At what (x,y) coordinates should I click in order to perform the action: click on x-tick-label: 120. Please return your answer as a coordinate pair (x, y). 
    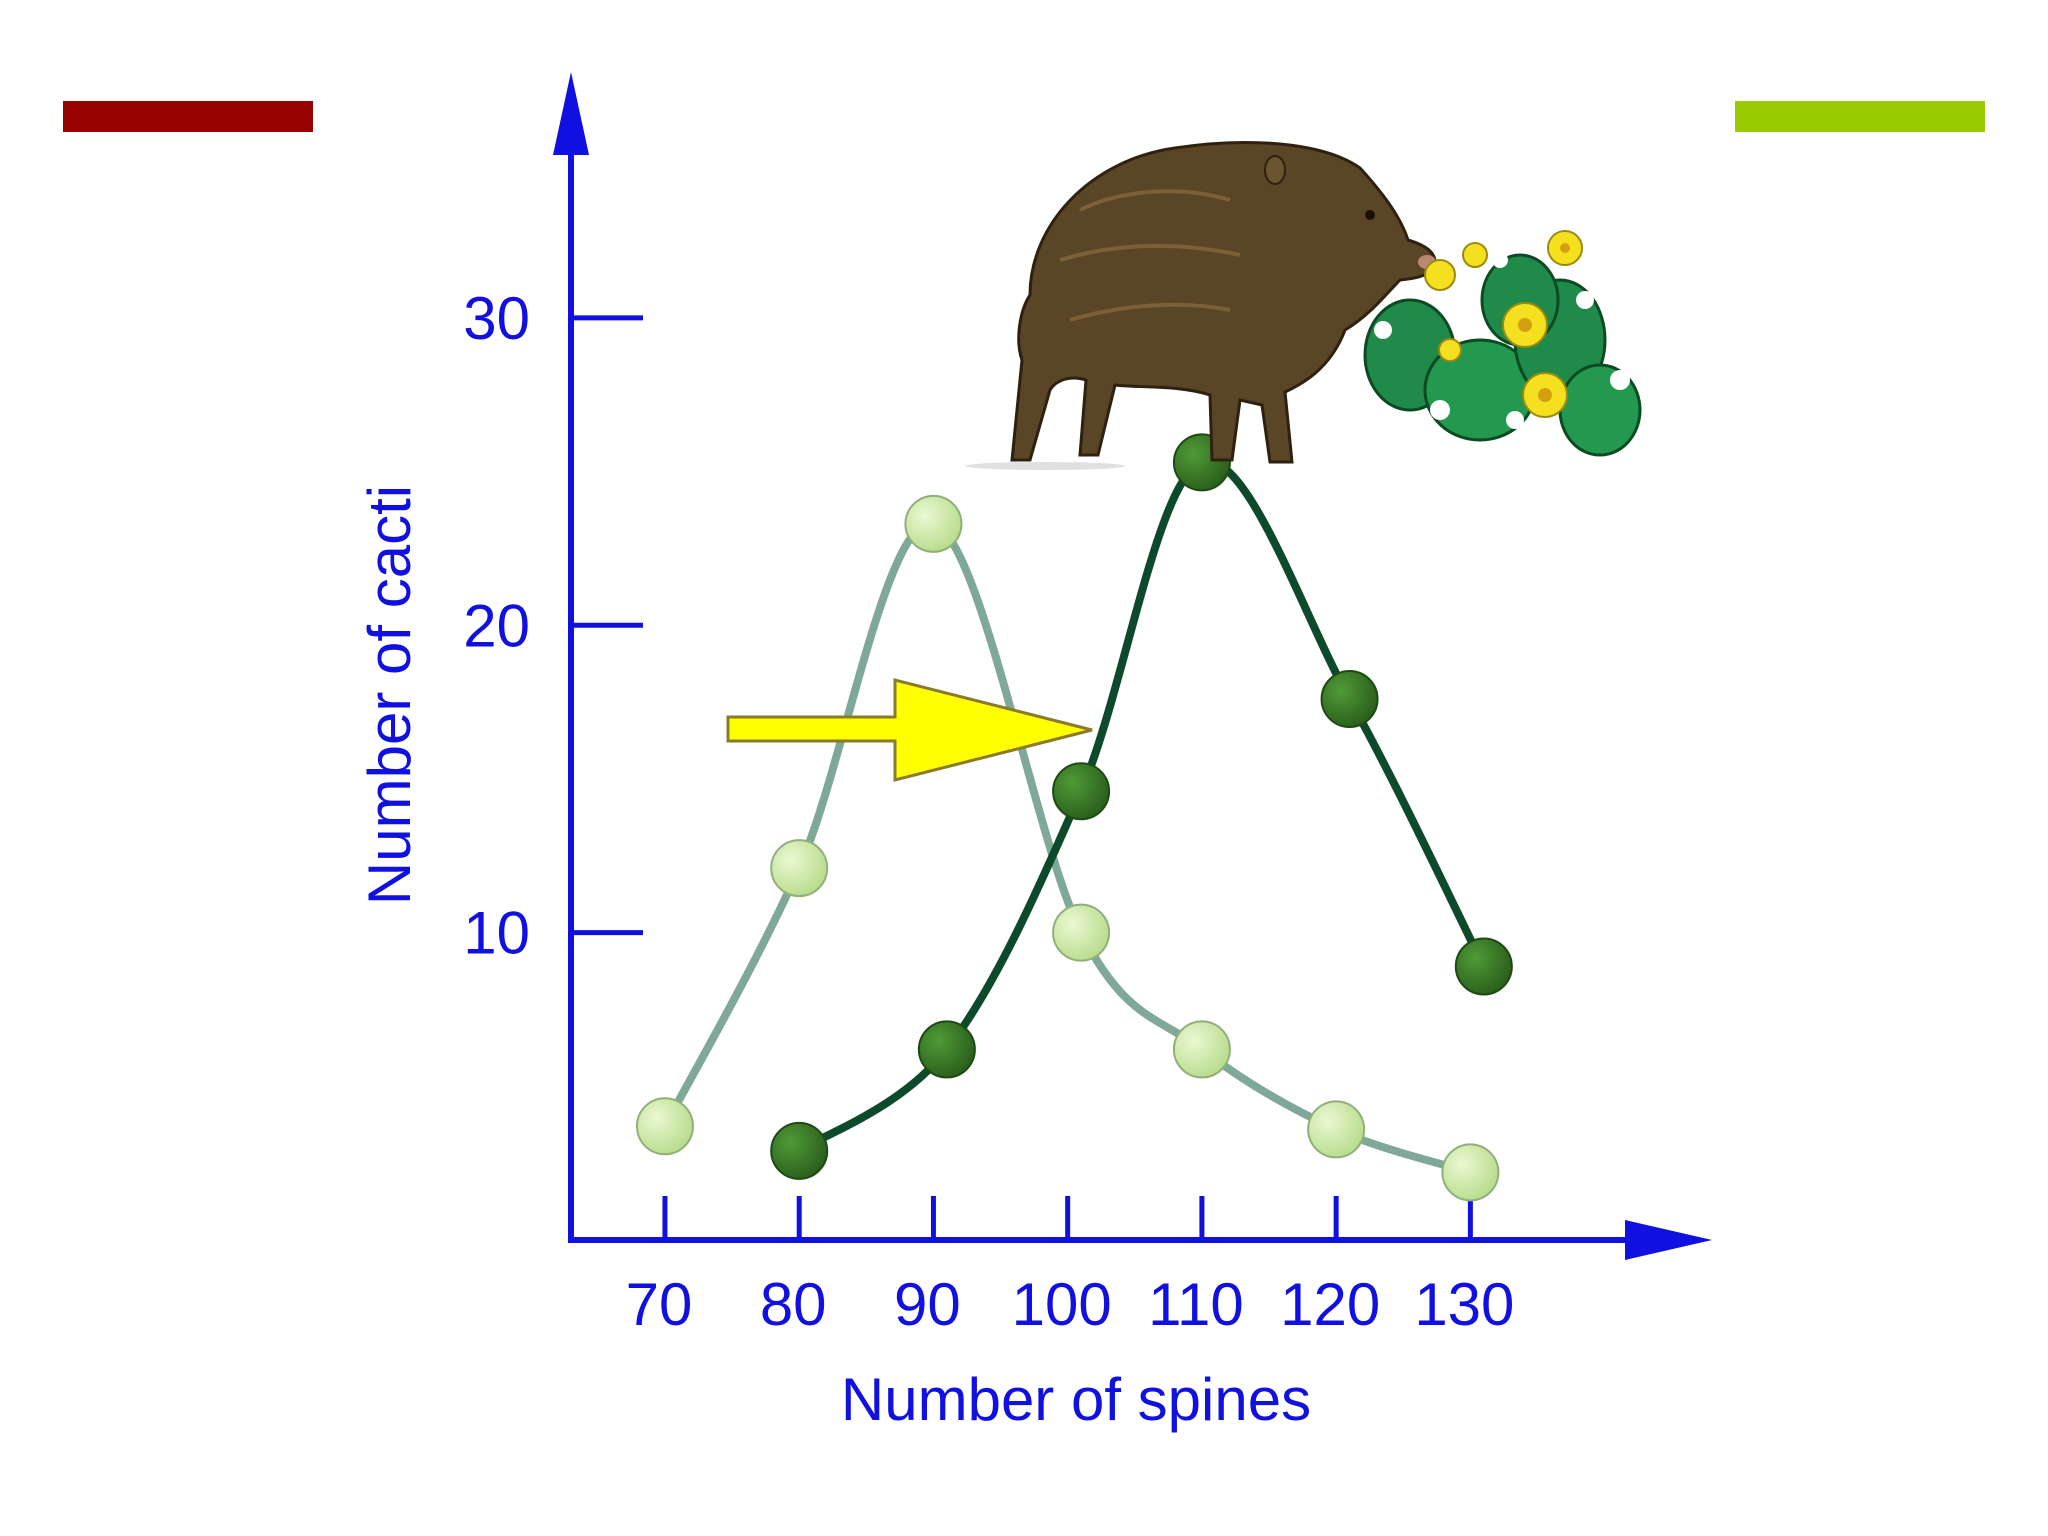
    Looking at the image, I should click on (1330, 1304).